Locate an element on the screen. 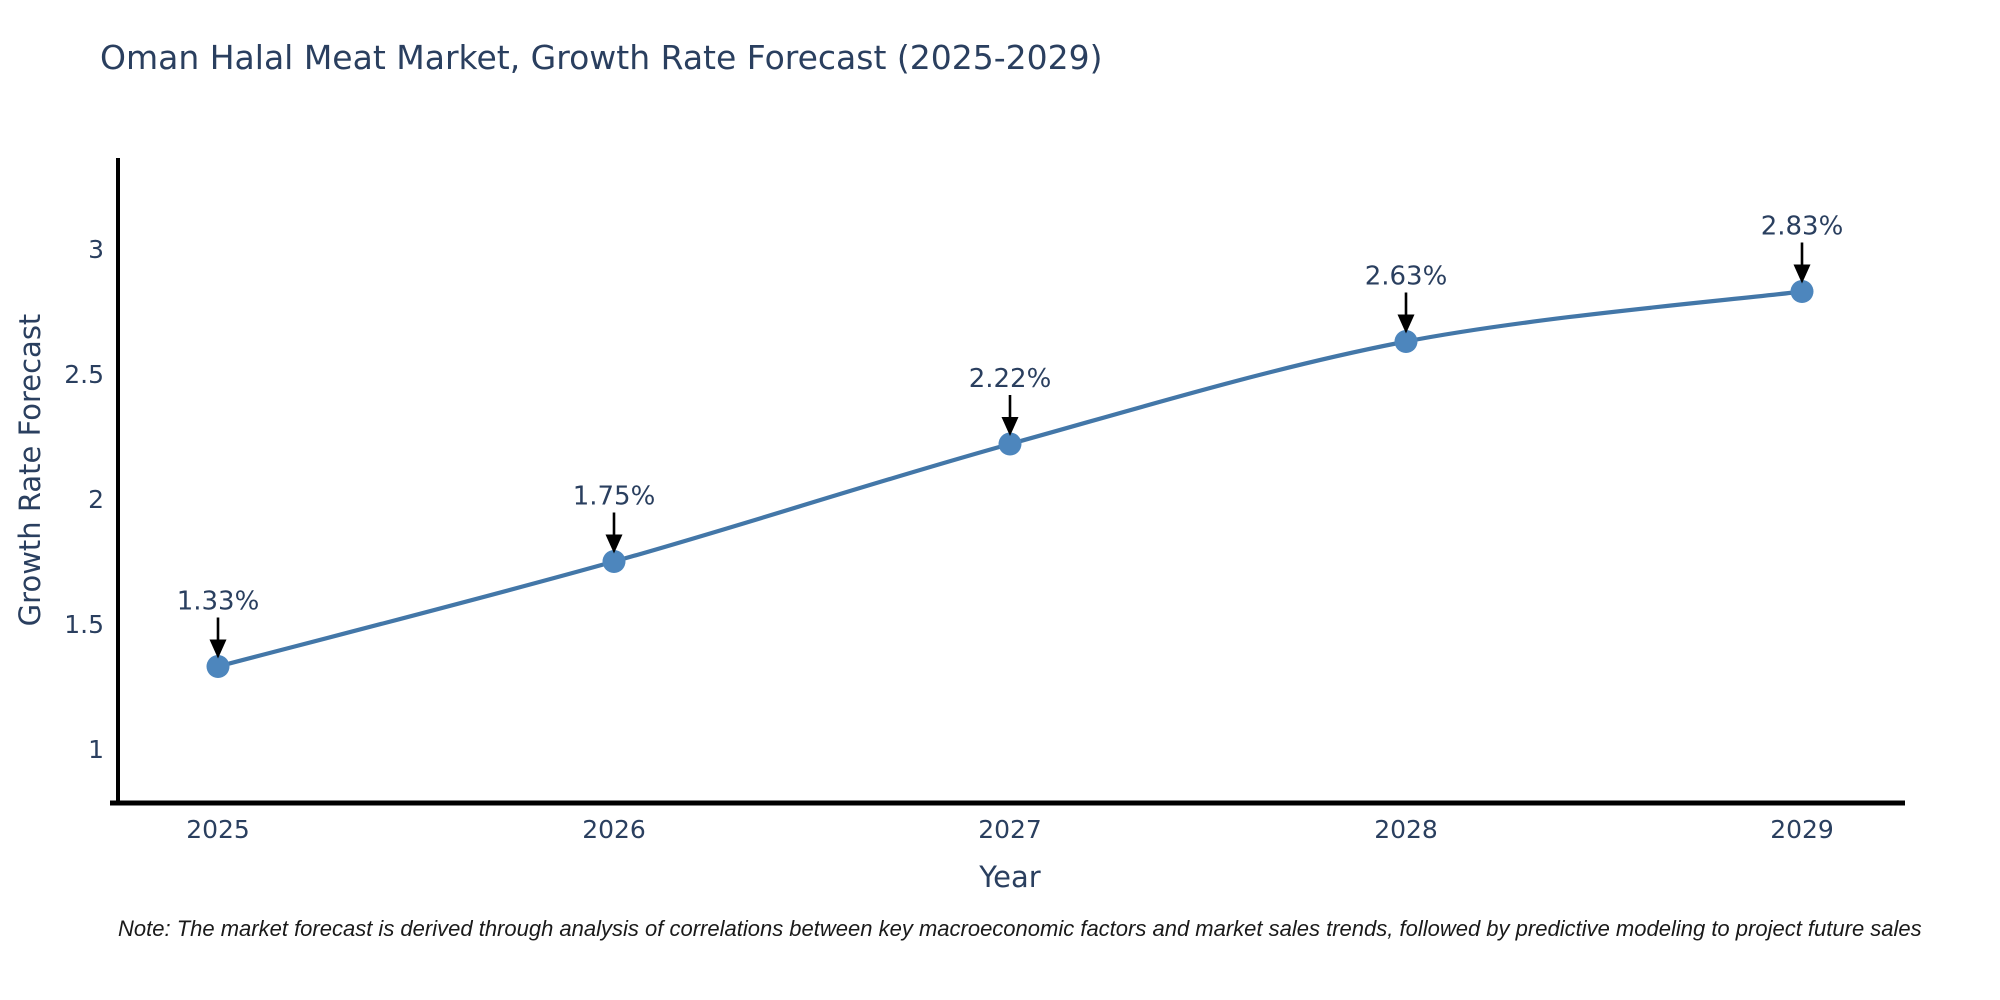 Image resolution: width=2000 pixels, height=1000 pixels. annotation-label: 1.75% is located at coordinates (614, 497).